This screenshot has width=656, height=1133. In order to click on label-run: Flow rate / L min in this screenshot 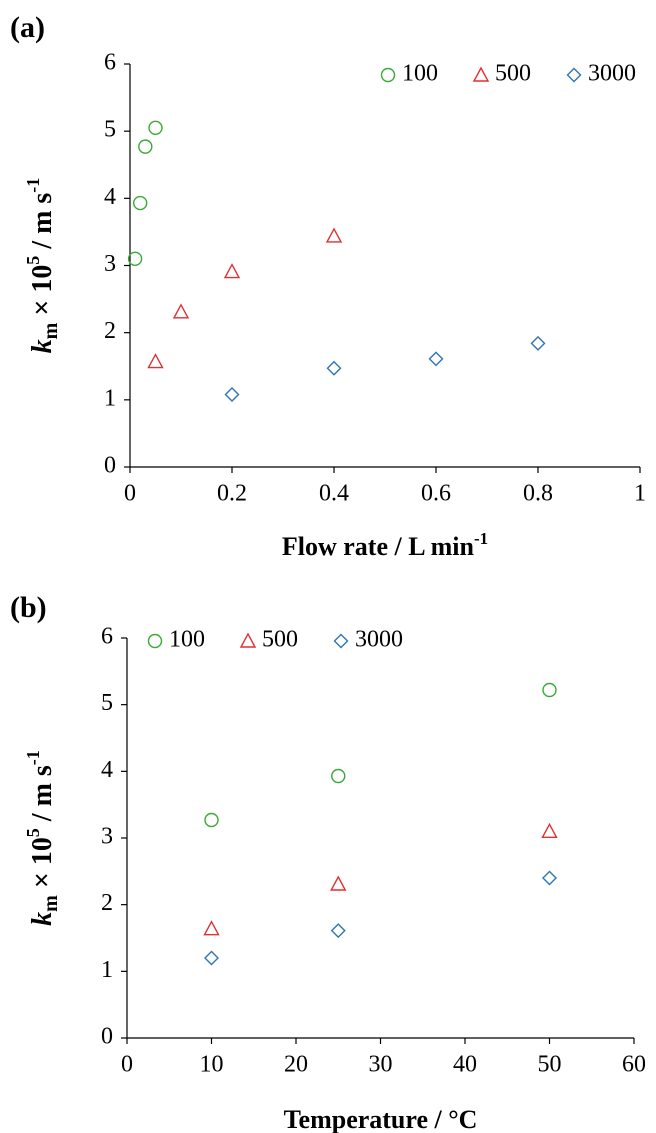, I will do `click(378, 546)`.